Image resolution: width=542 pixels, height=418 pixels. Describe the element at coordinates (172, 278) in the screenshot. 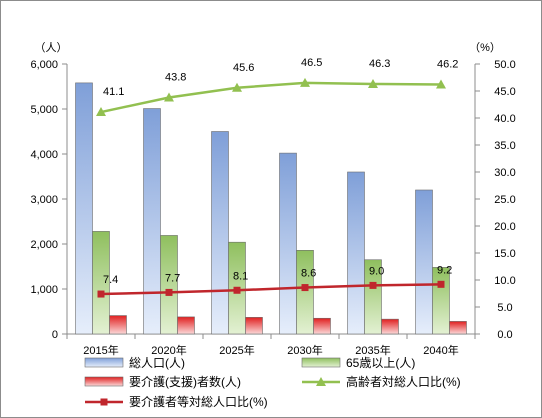

I see `data-label-5: 7.7` at that location.